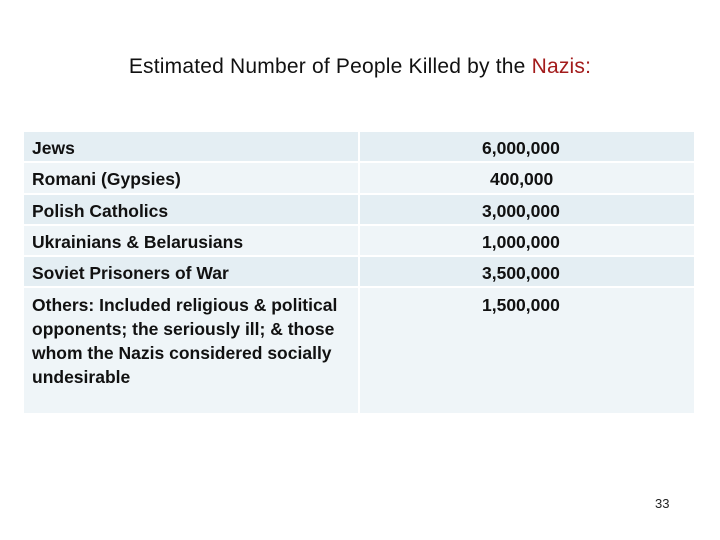  What do you see at coordinates (527, 146) in the screenshot?
I see `count-cell: 6,000,000` at bounding box center [527, 146].